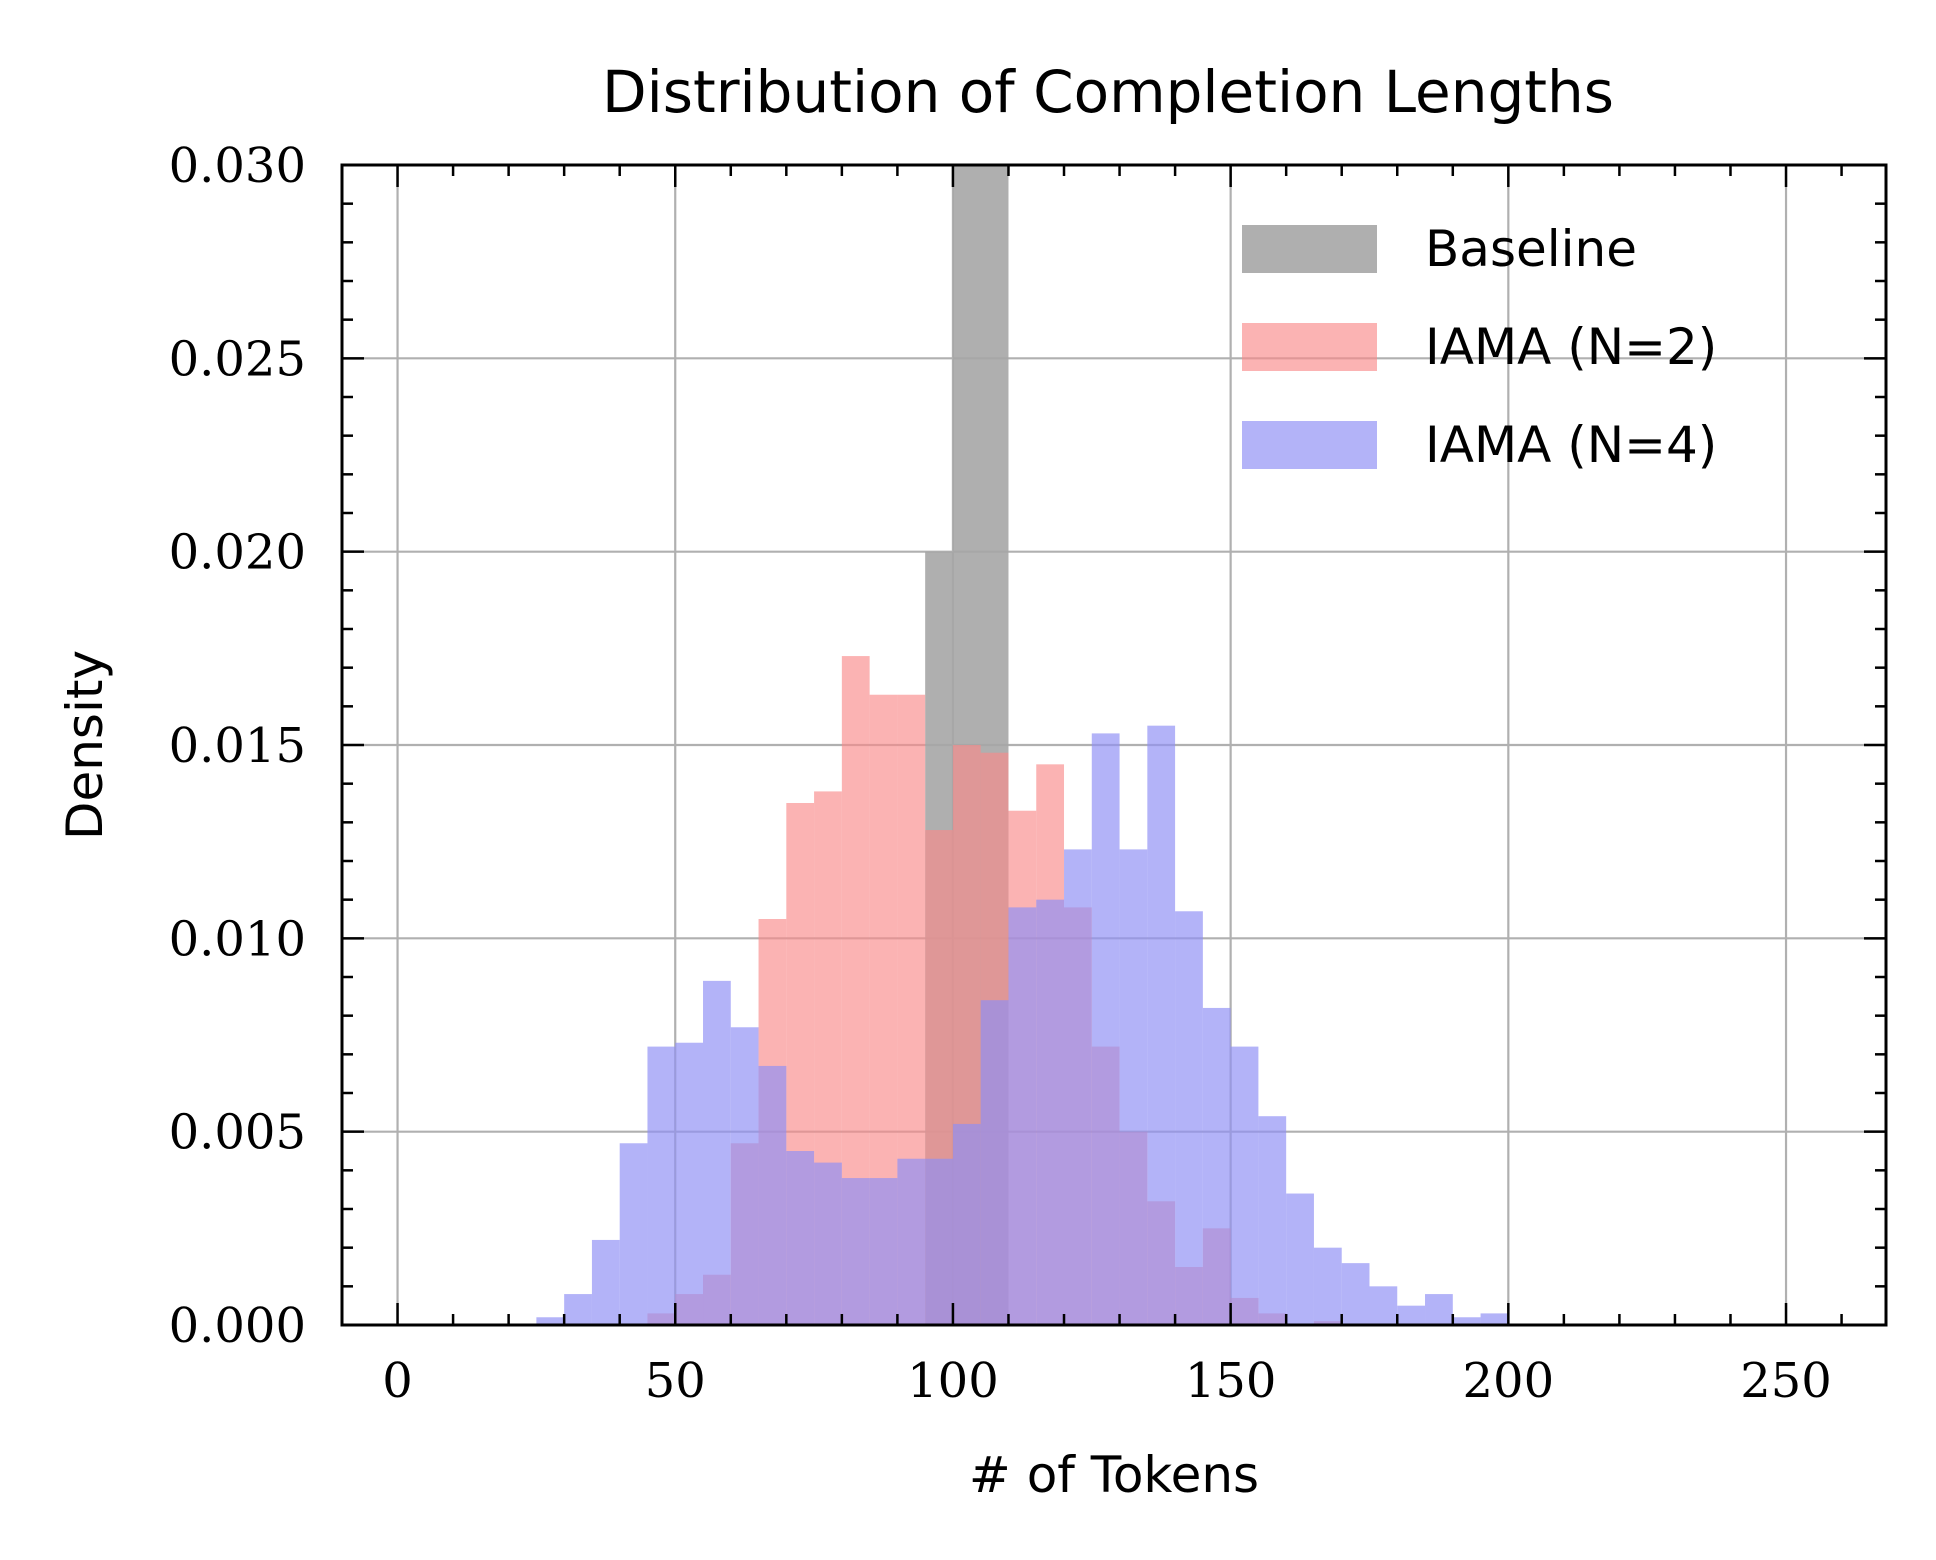  Describe the element at coordinates (1786, 1381) in the screenshot. I see `x-tick-label: 250` at that location.